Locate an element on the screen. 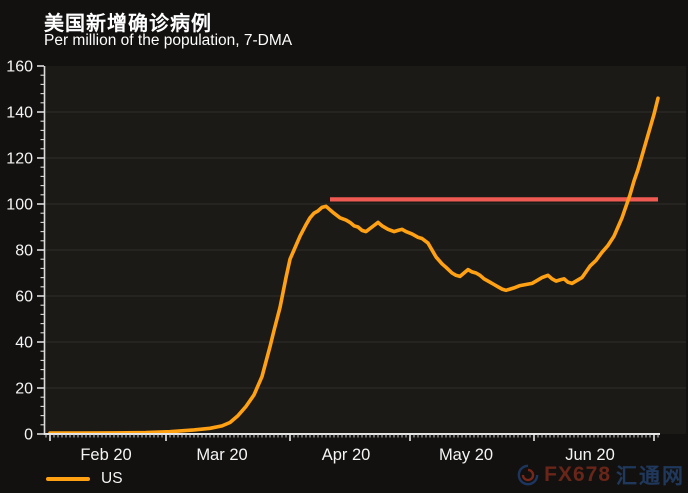 This screenshot has height=493, width=688. y-tick-label: 0 is located at coordinates (28, 435).